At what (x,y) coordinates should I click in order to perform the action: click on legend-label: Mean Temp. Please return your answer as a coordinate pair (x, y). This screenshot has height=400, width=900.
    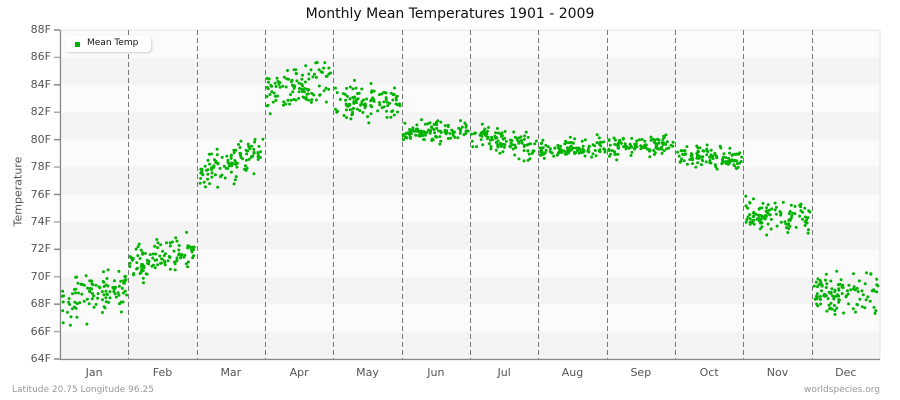
    Looking at the image, I should click on (113, 43).